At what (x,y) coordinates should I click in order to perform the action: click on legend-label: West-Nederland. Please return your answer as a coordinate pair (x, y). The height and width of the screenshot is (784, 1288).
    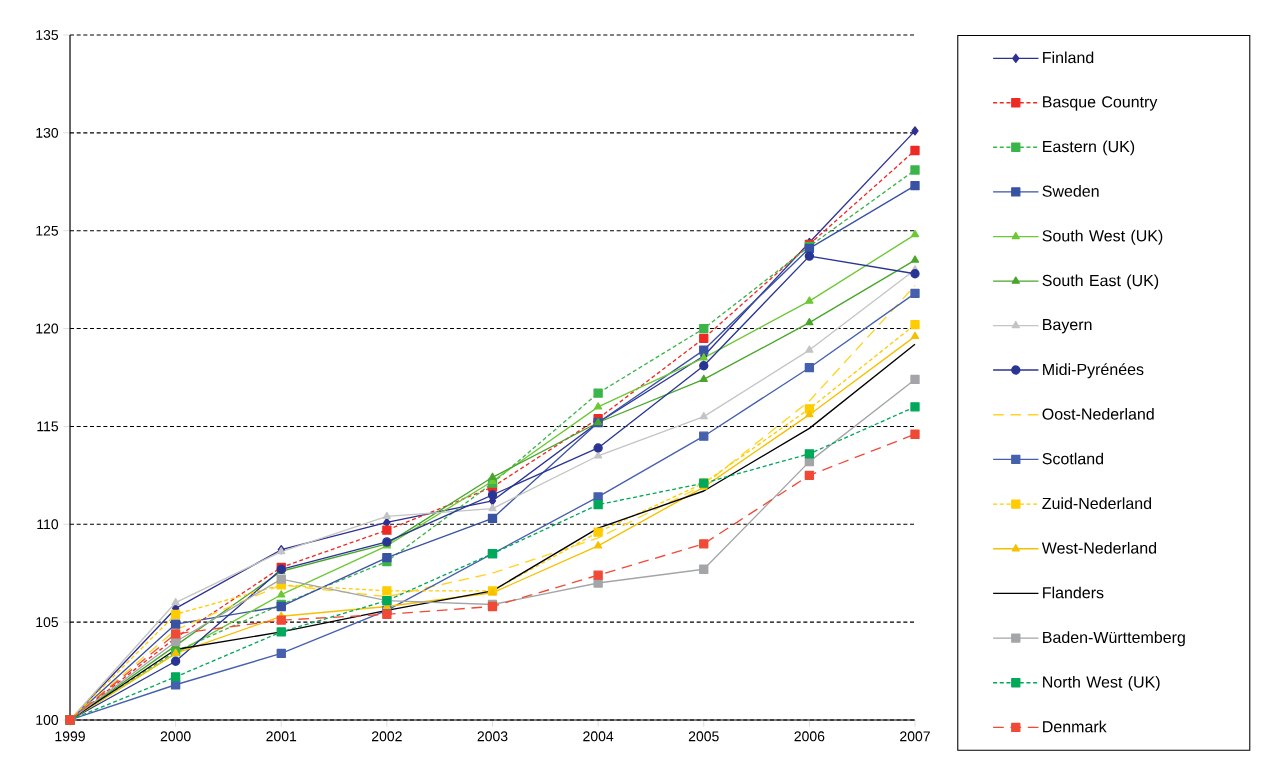
    Looking at the image, I should click on (1099, 547).